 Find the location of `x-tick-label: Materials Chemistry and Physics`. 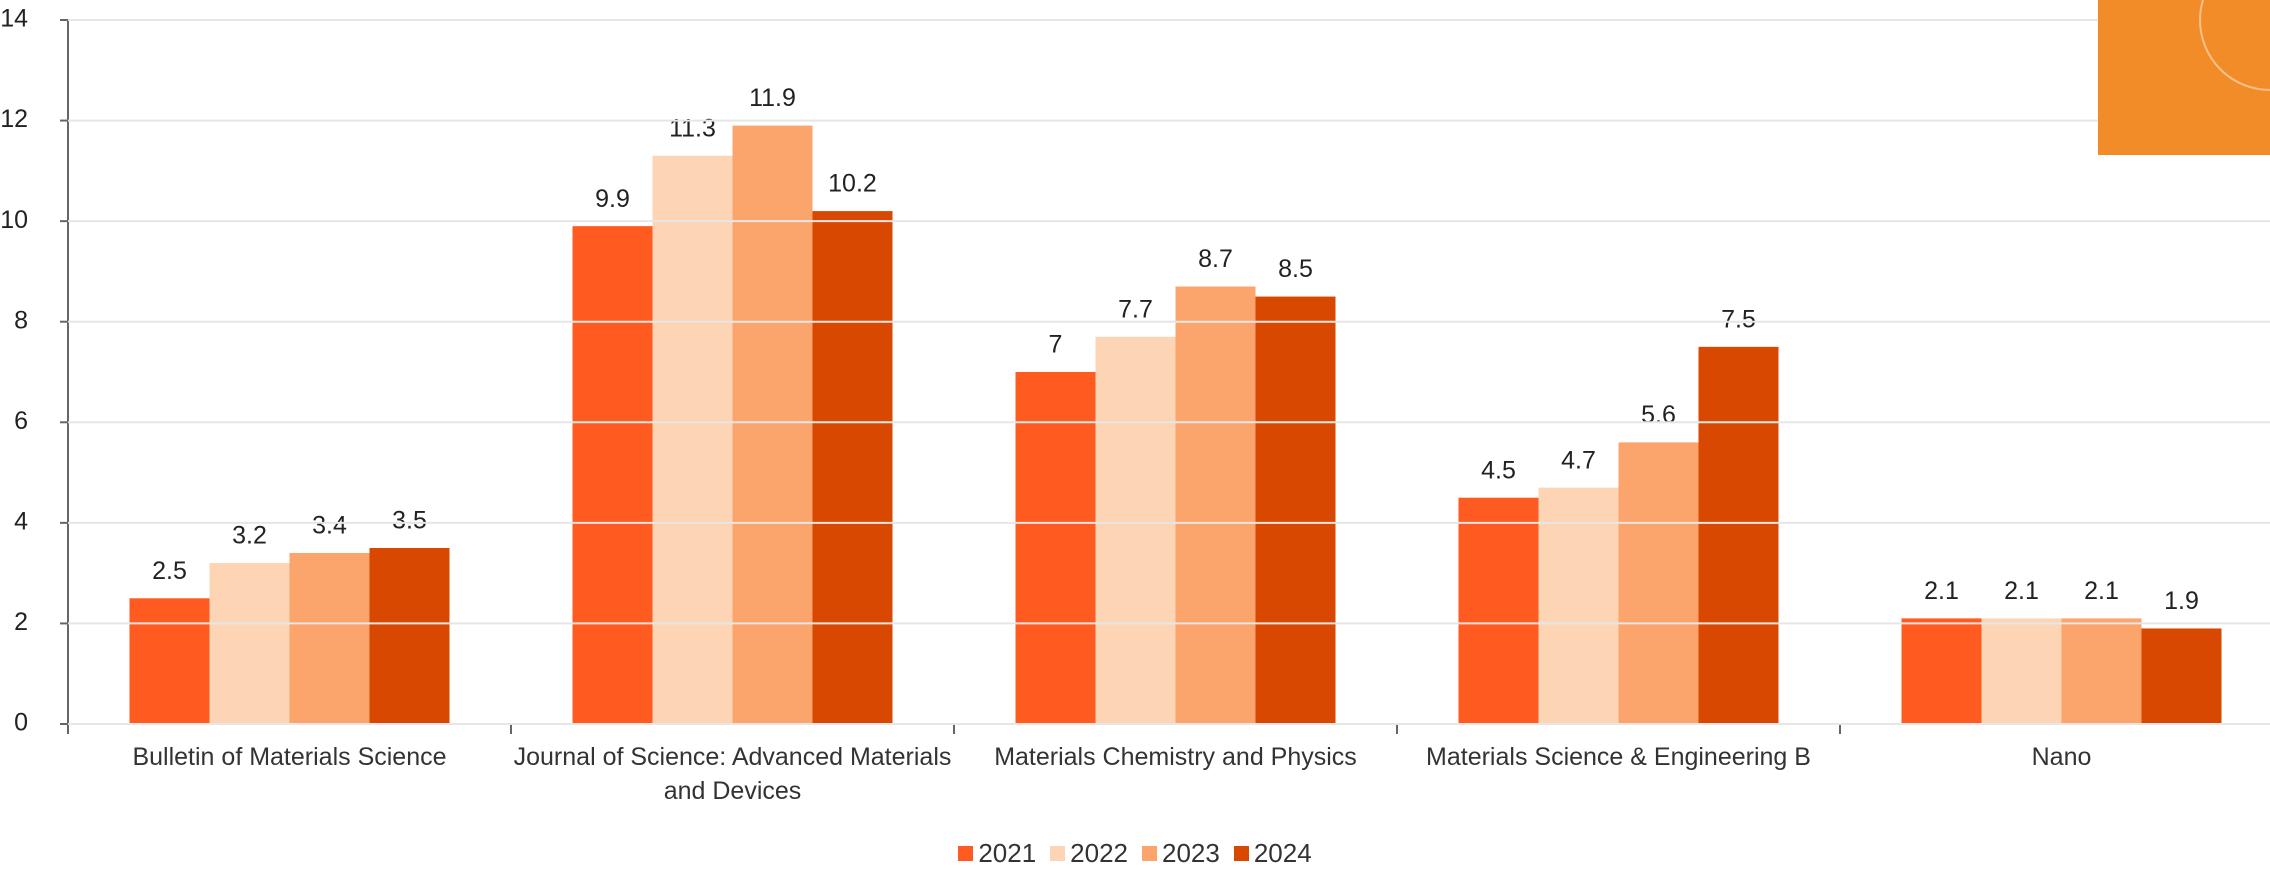

x-tick-label: Materials Chemistry and Physics is located at coordinates (1175, 757).